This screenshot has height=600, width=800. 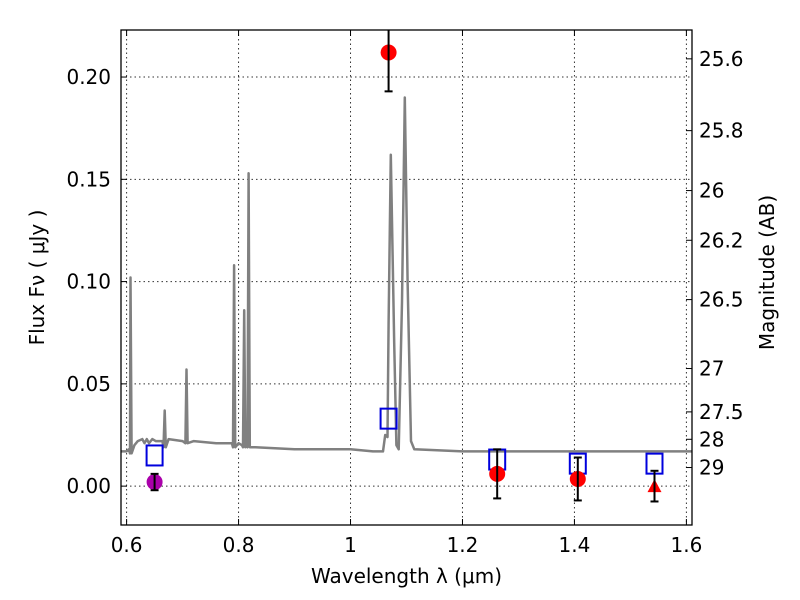 I want to click on y2-tick-label: 26.2, so click(x=721, y=240).